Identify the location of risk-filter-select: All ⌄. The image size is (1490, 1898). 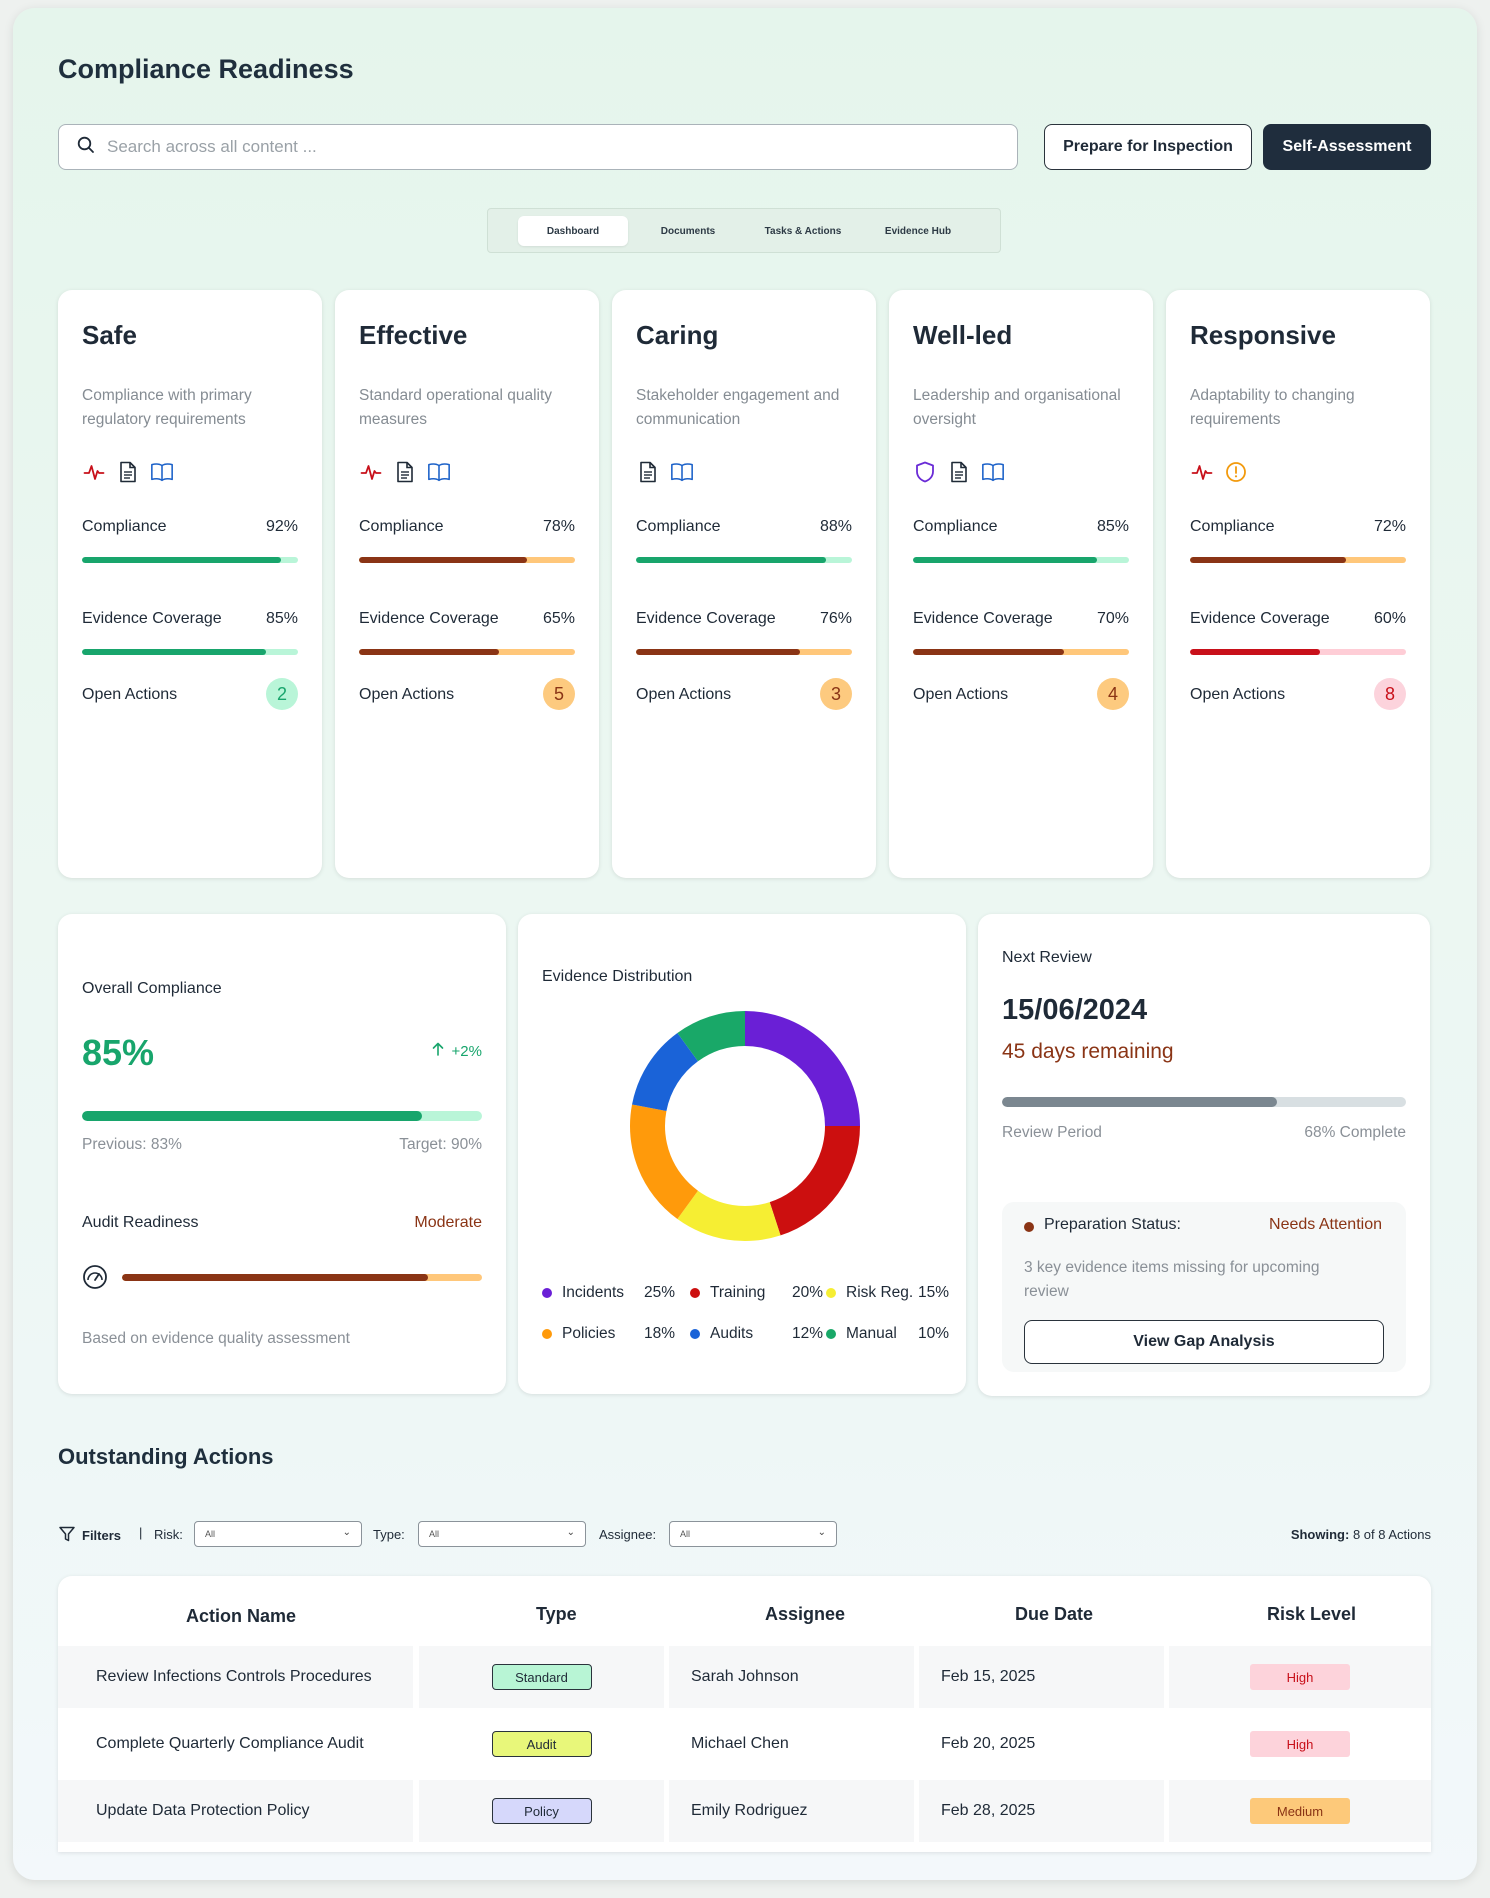
(278, 1534).